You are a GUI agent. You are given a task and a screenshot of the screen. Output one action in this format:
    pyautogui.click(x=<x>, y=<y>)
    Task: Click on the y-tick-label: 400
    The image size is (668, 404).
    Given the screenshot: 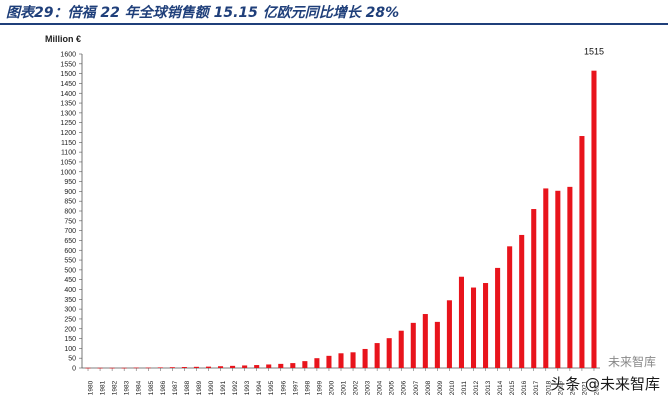 What is the action you would take?
    pyautogui.click(x=70, y=290)
    